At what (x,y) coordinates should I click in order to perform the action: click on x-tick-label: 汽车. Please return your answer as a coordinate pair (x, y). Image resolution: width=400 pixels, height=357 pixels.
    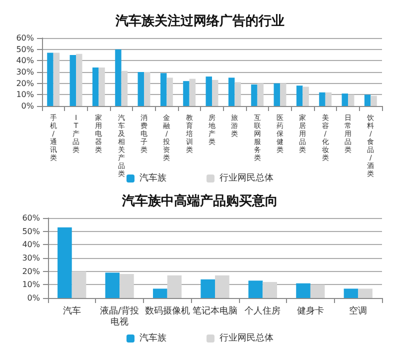
    Looking at the image, I should click on (71, 311).